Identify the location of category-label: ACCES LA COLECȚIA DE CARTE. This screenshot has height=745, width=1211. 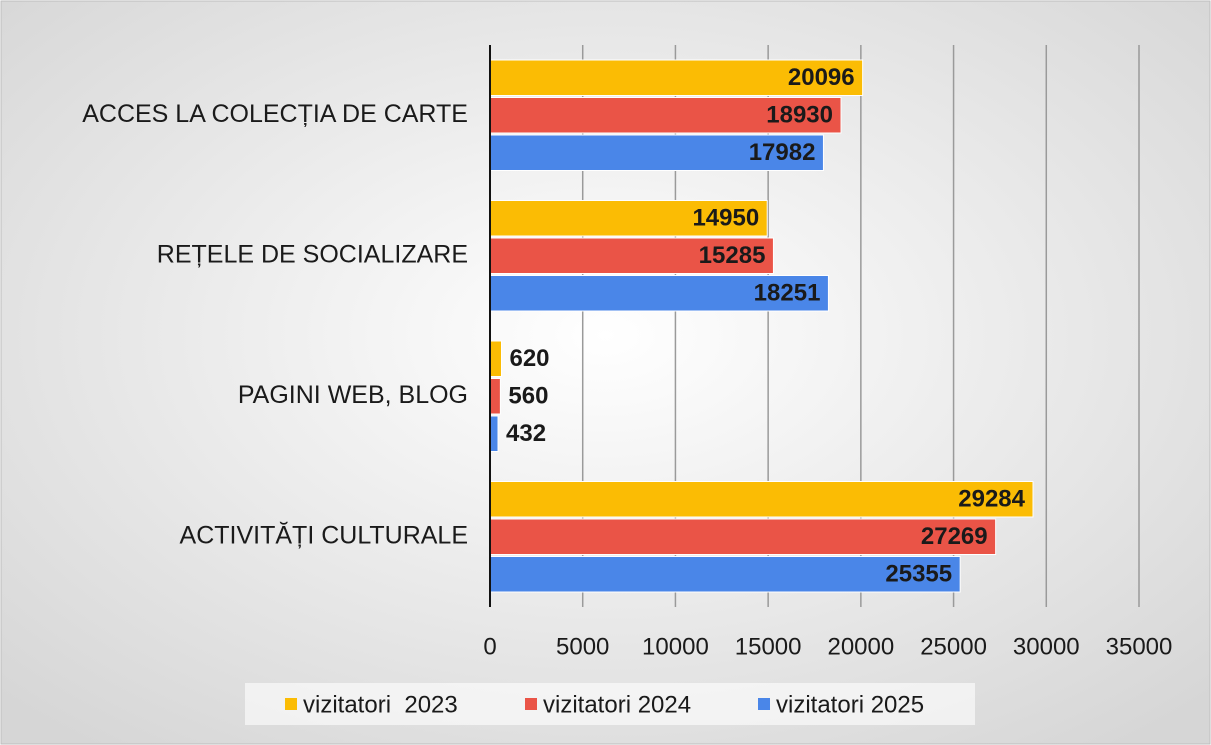
(275, 114).